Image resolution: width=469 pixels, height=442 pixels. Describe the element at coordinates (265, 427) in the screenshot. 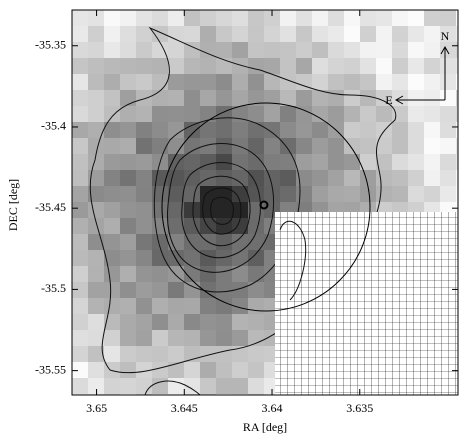

I see `x-axis-label: RA [deg]` at that location.